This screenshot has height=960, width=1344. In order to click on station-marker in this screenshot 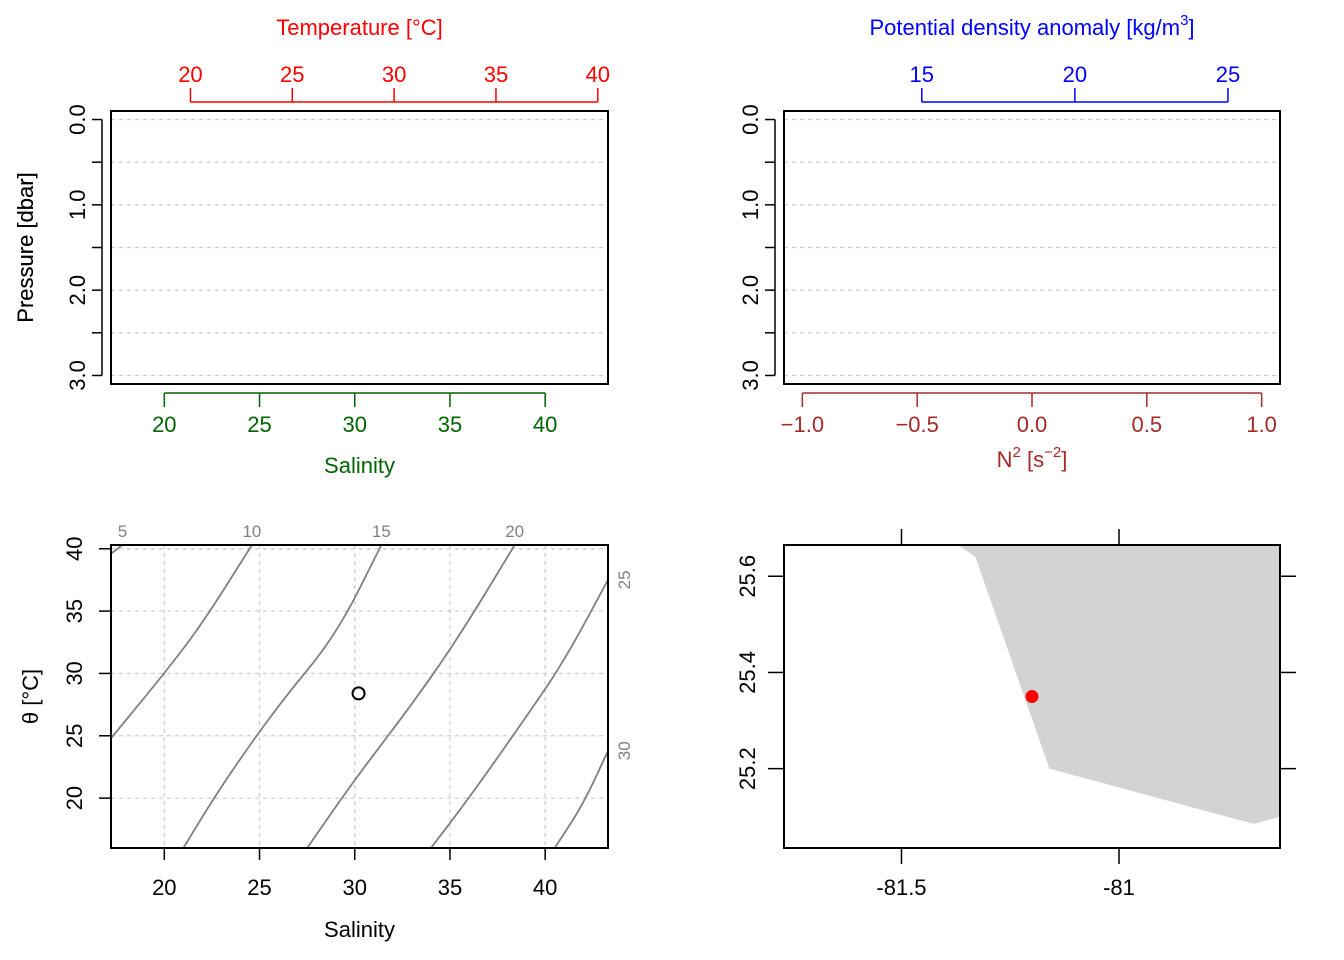, I will do `click(1032, 696)`.